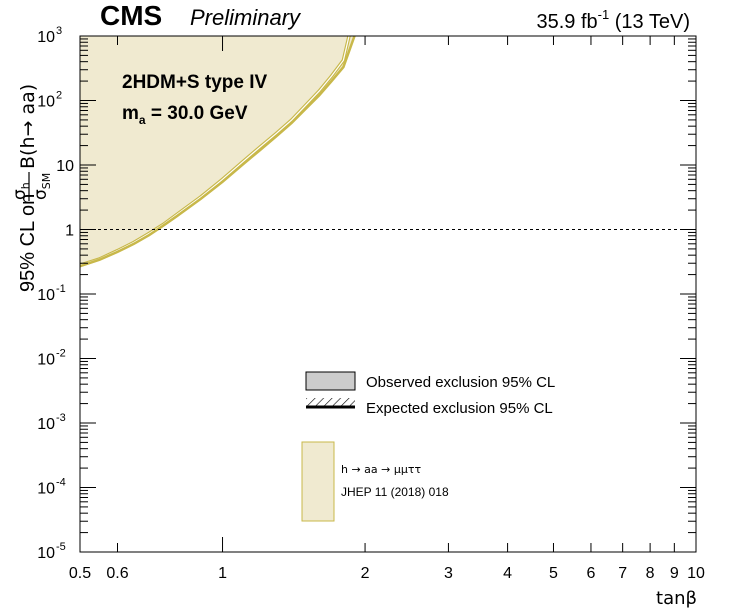  I want to click on y-tick-exponent: -4, so click(61, 483).